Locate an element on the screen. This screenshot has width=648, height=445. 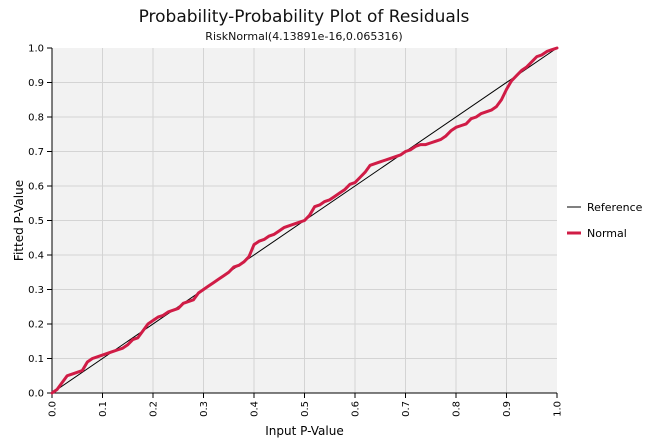
y-tick-labels: 0.0 0.1 0.2 0.3 0.4 0.5 0.6 0.7 0.8 0.9 1.0 is located at coordinates (36, 222).